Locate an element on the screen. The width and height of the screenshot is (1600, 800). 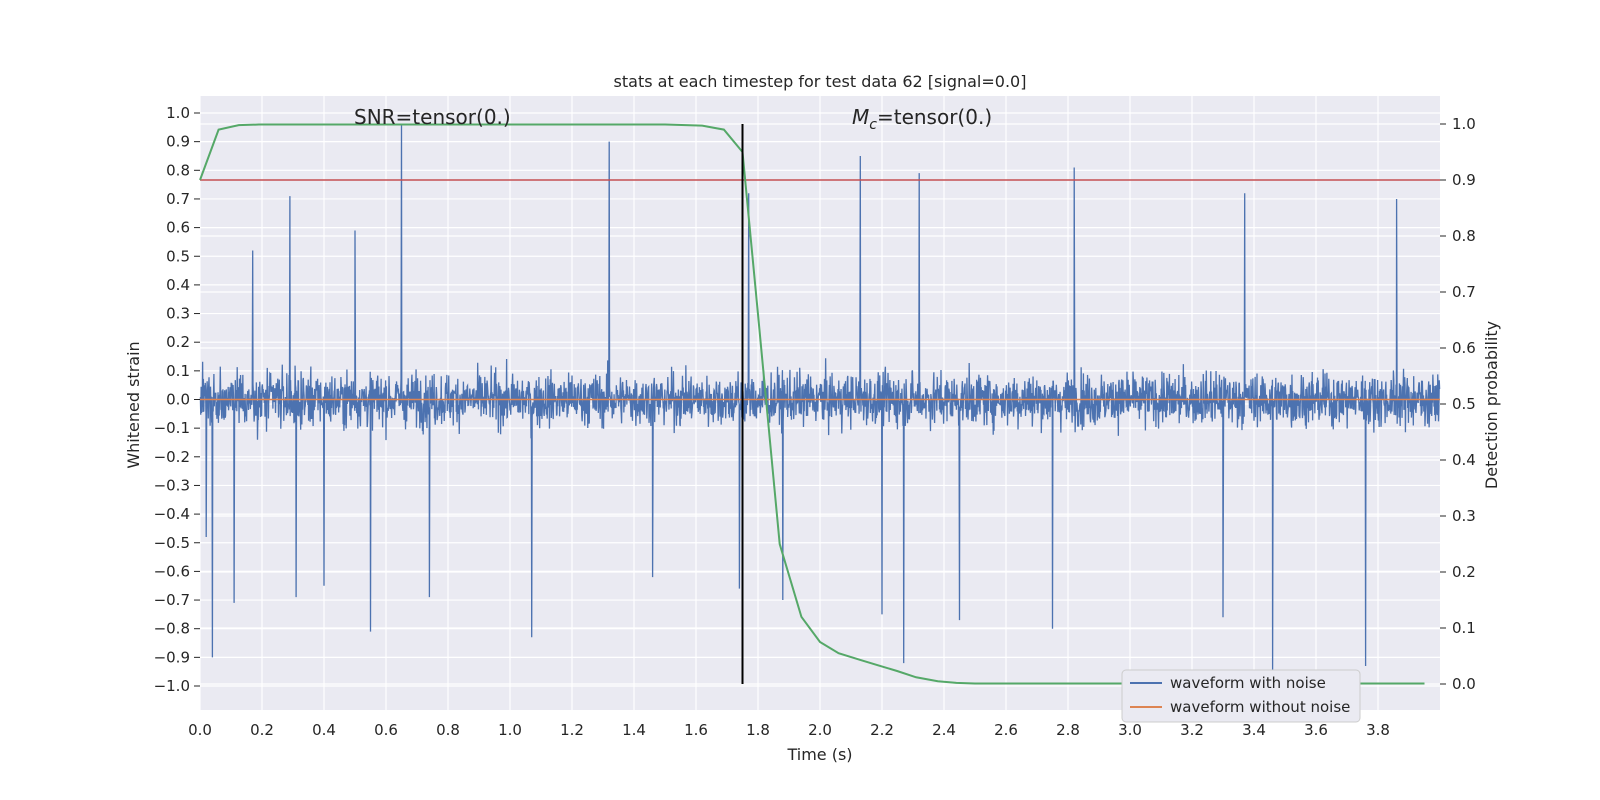
y-tick-label: 0.3 is located at coordinates (178, 314).